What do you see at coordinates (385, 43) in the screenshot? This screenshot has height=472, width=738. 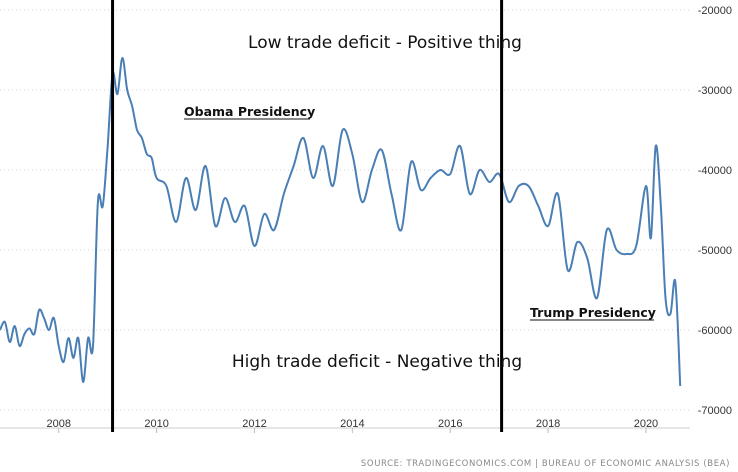 I see `top-annotation: Low trade deficit - Positive thing` at bounding box center [385, 43].